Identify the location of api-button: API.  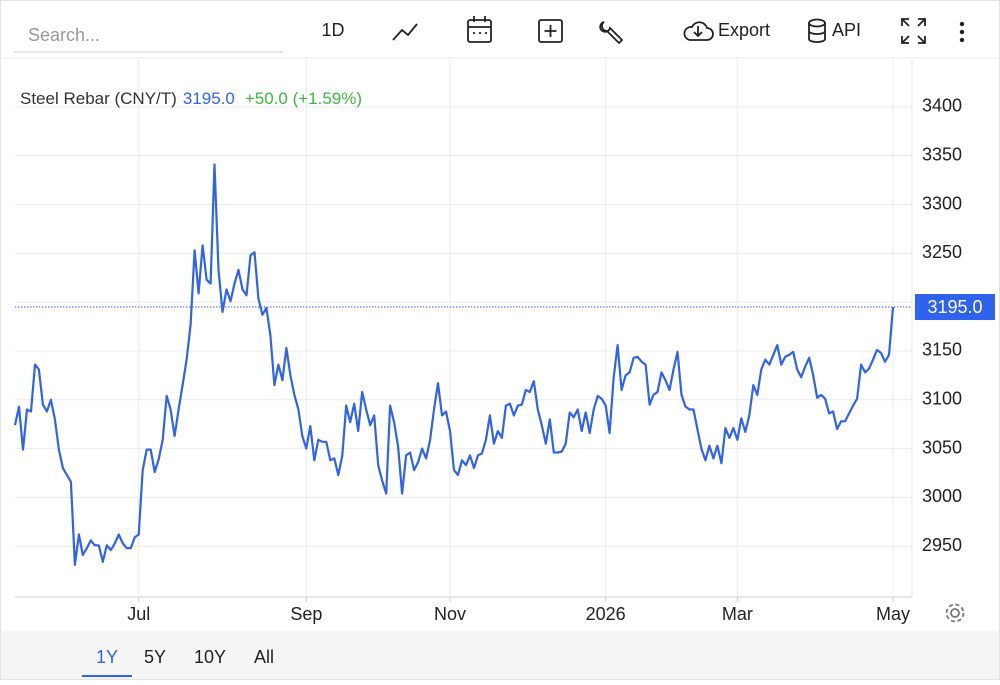
(834, 30).